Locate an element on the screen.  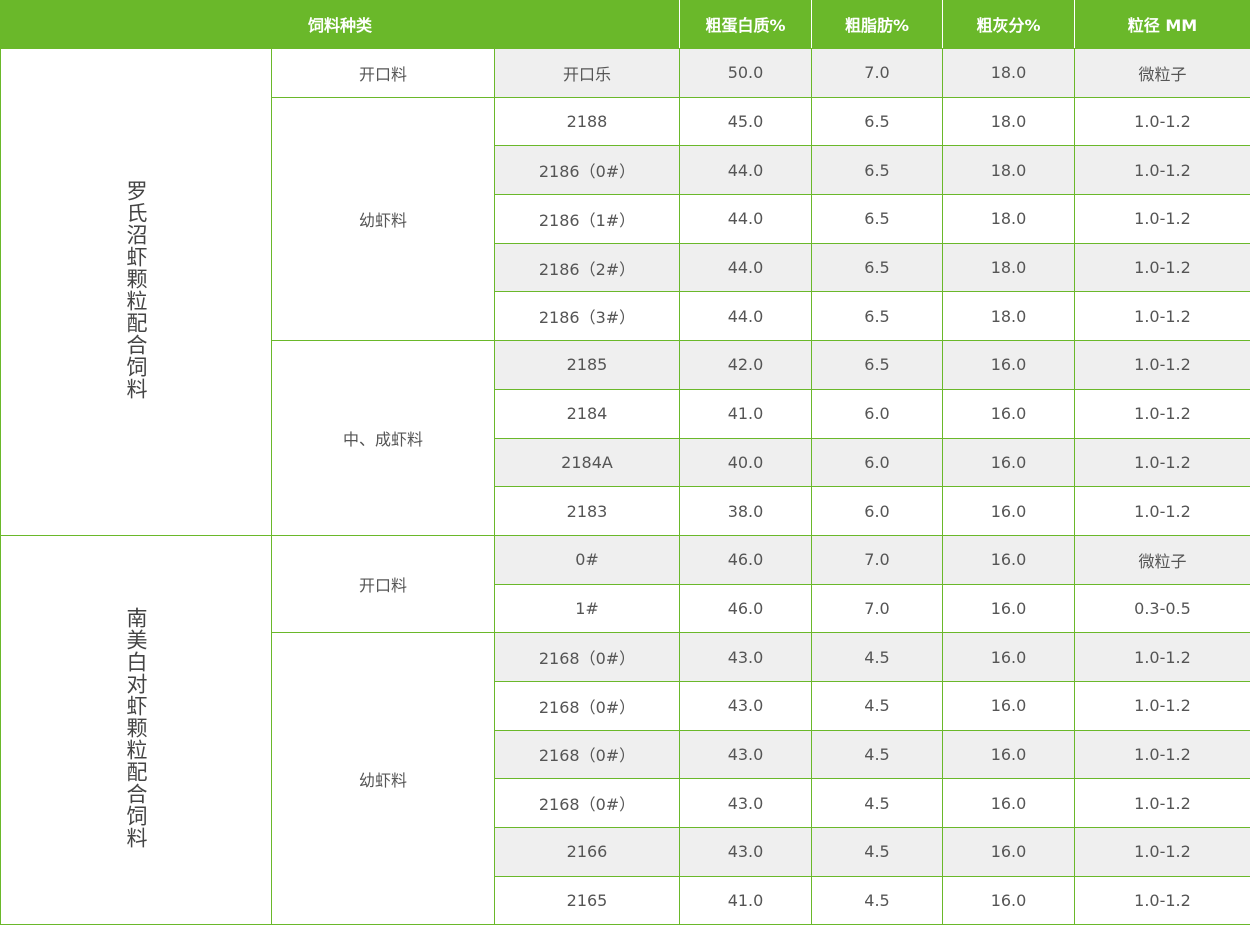
table-row: 2186（2#） 44.0 6.5 18.0 1.0-1.2 is located at coordinates (625, 267).